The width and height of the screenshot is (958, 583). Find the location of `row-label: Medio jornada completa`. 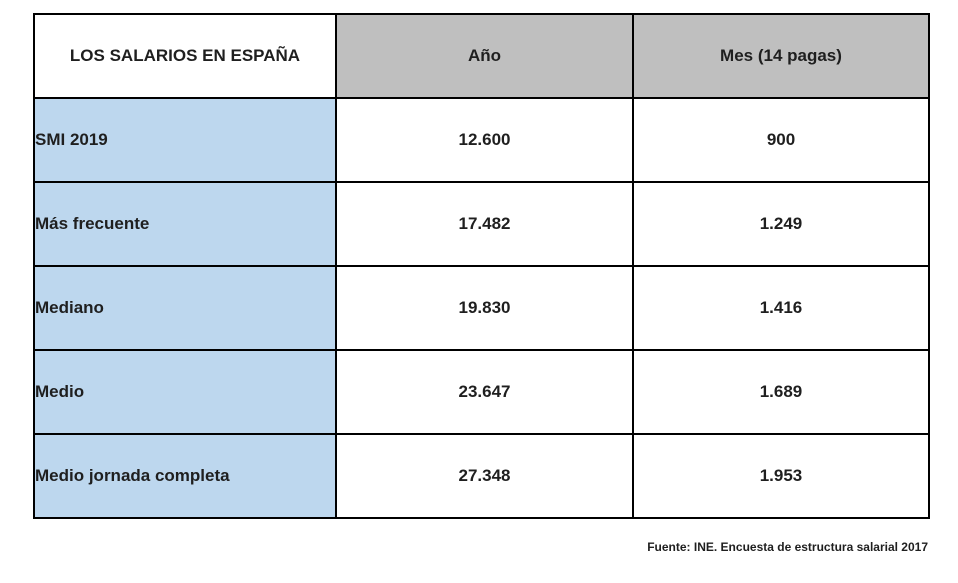

row-label: Medio jornada completa is located at coordinates (185, 476).